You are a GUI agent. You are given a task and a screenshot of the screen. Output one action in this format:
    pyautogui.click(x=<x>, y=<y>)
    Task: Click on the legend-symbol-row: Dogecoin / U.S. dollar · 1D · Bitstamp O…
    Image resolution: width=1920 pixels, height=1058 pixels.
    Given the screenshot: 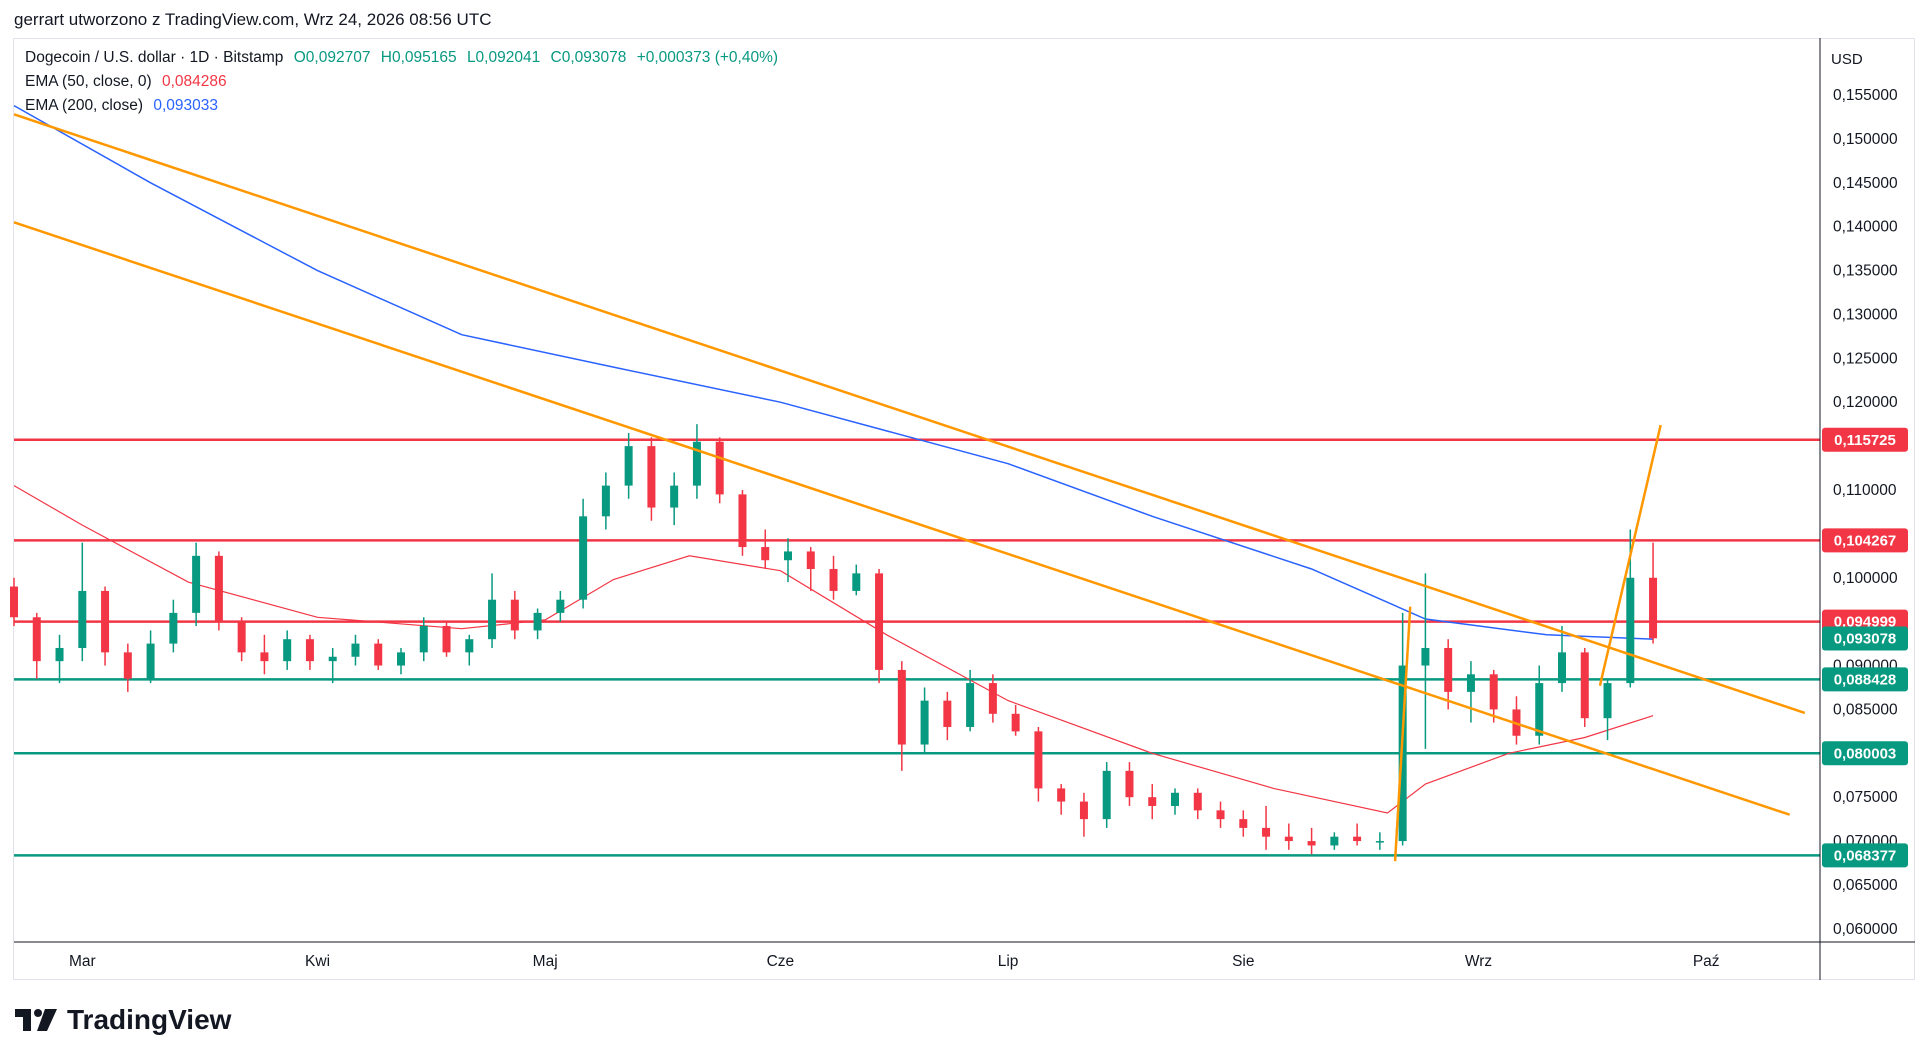 What is the action you would take?
    pyautogui.click(x=404, y=58)
    